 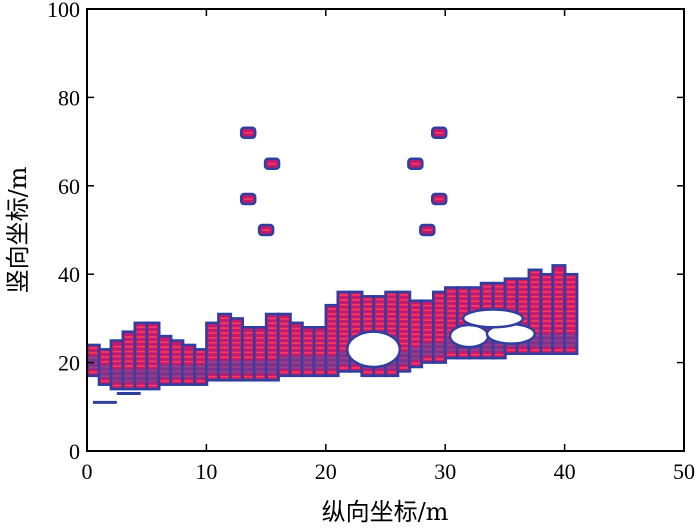 I want to click on y-axis-title: 竖向坐标/m, so click(x=18, y=229).